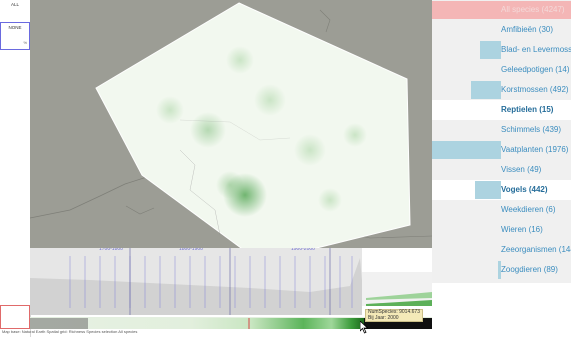 Image resolution: width=571 pixels, height=337 pixels. I want to click on species-row-5: Reptielen (15), so click(501, 110).